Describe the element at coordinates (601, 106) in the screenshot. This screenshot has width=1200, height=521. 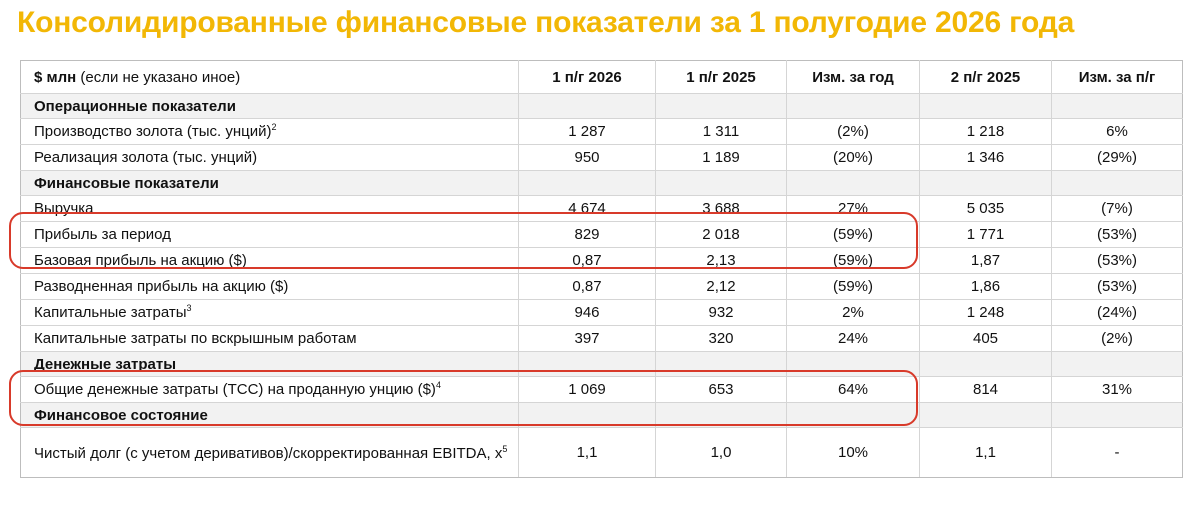
I see `section-operational: Операционные показатели` at that location.